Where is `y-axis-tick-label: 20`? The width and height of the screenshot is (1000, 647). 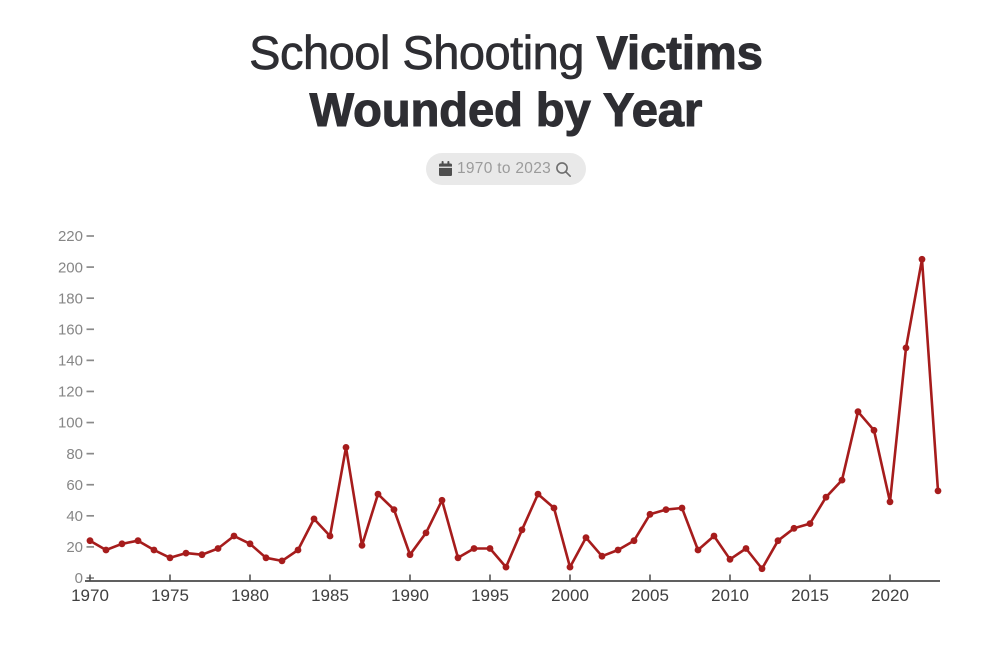 y-axis-tick-label: 20 is located at coordinates (74, 547).